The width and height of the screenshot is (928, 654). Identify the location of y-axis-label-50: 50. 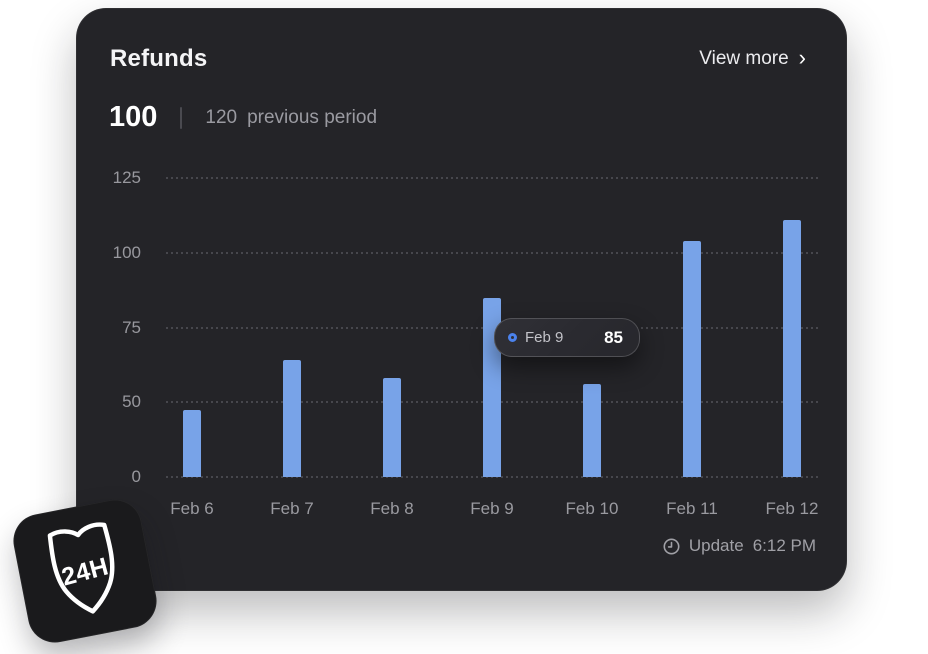
(131, 402).